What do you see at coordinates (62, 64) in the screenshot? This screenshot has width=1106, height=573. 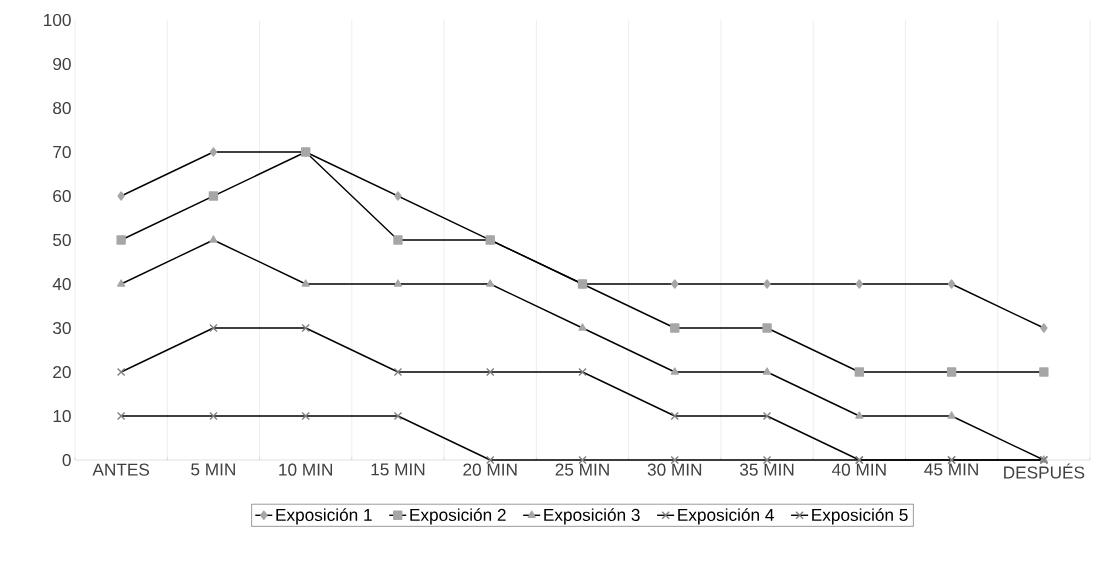 I see `y-tick-label: 90` at bounding box center [62, 64].